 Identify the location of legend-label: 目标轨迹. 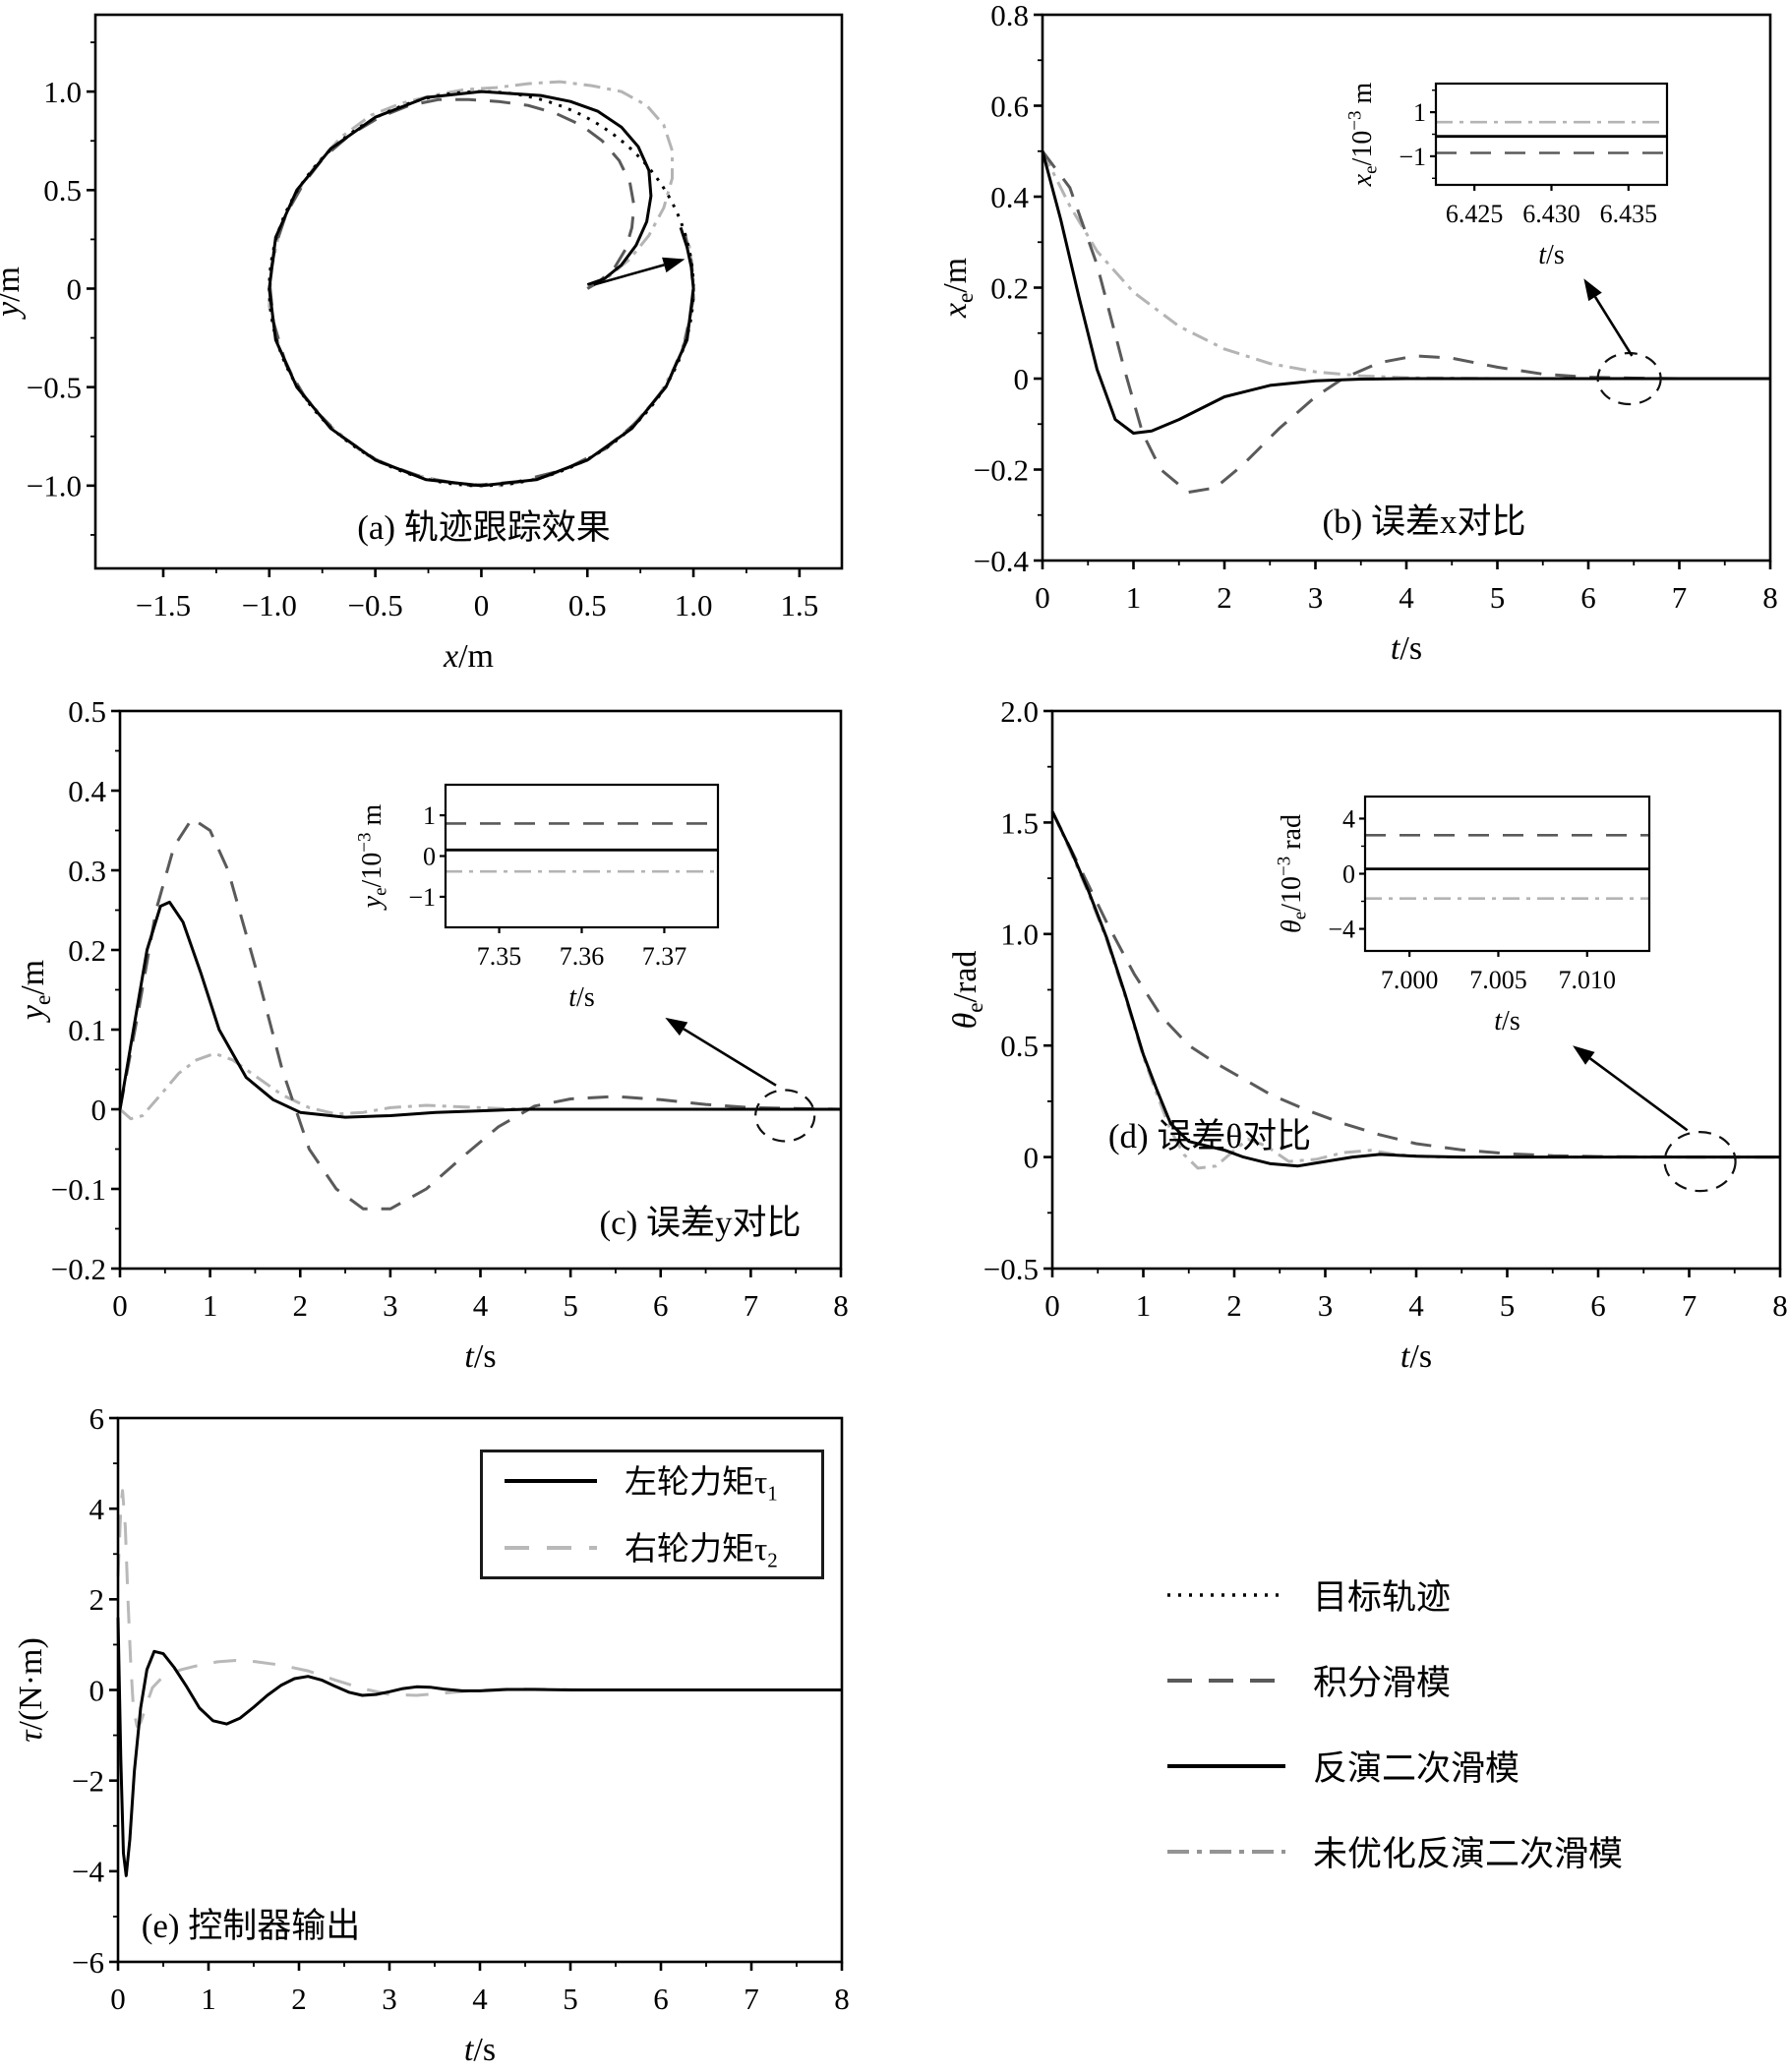
(1382, 1597).